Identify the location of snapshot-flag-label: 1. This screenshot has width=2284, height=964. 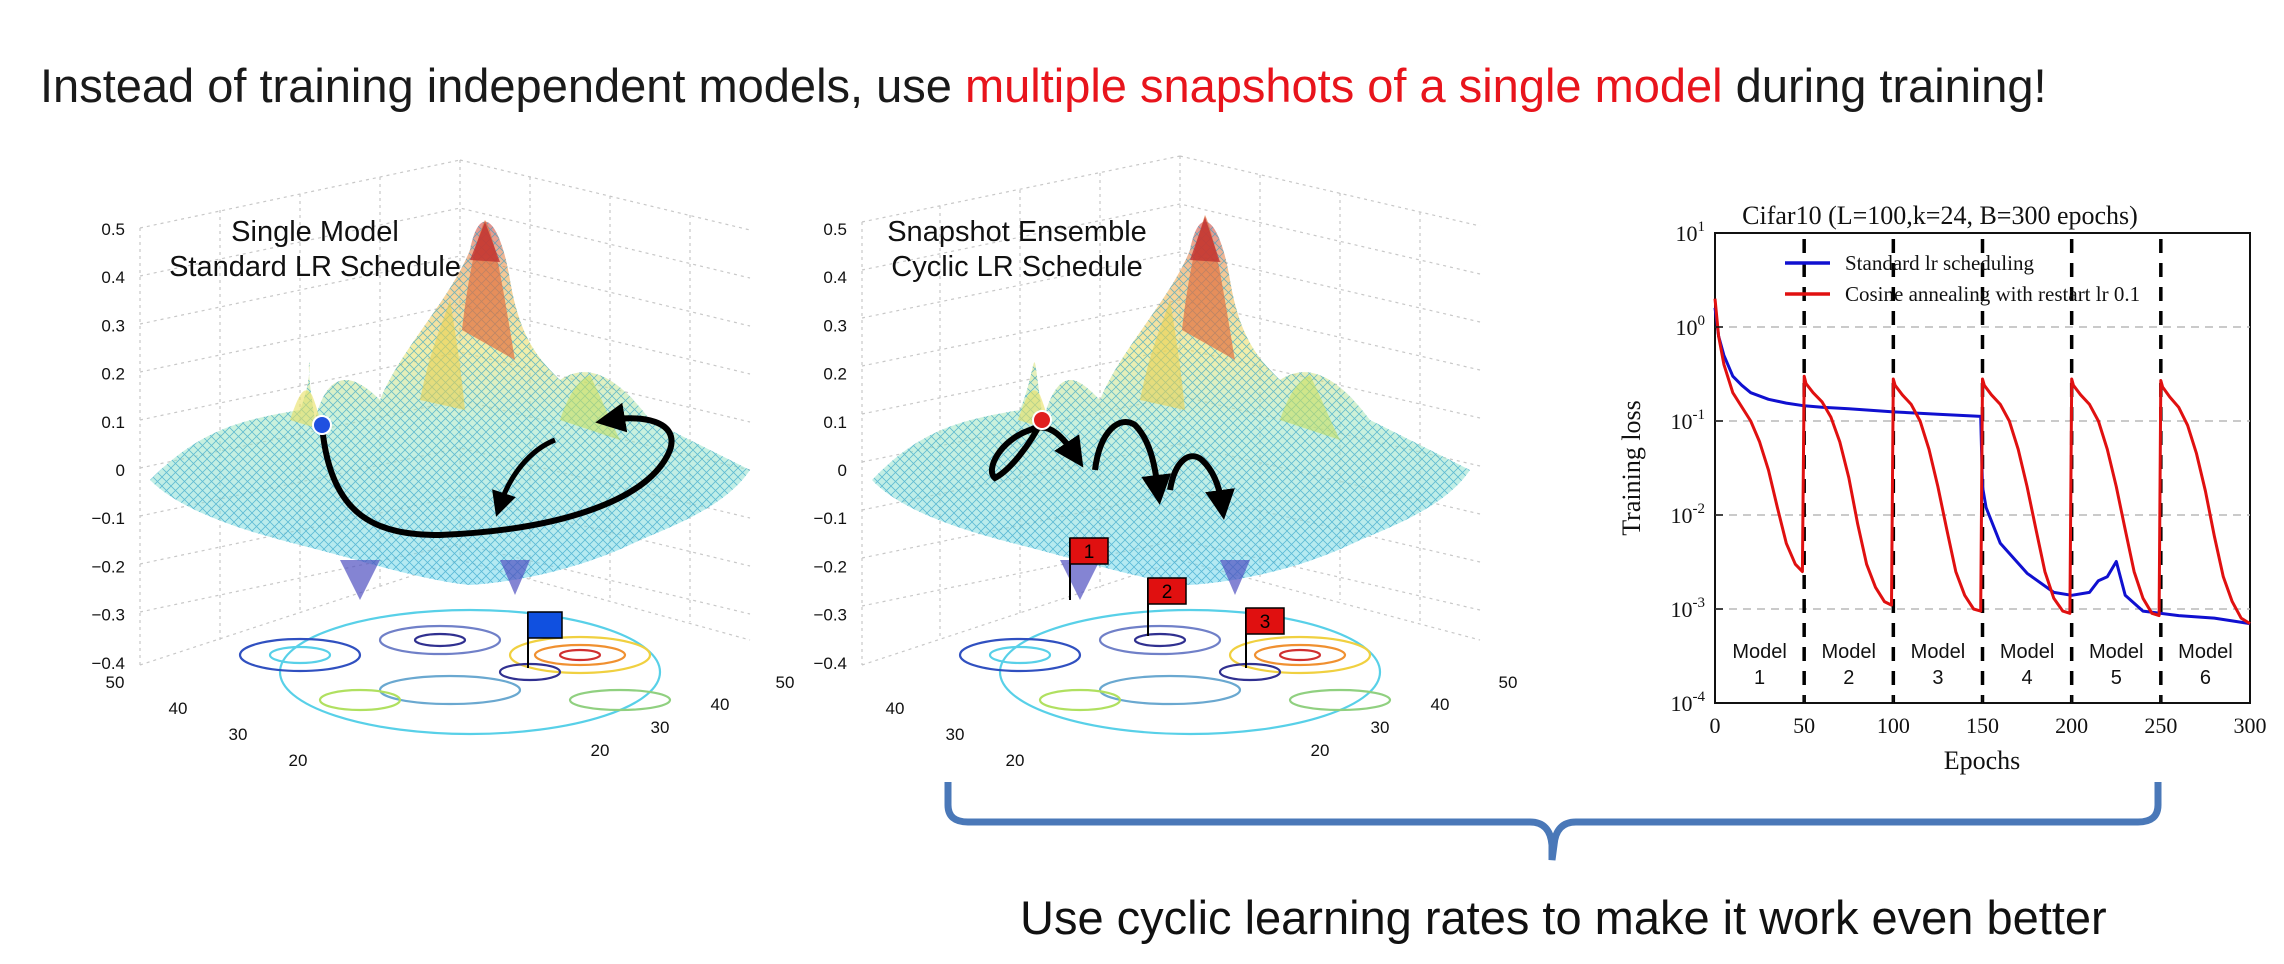
(1089, 552).